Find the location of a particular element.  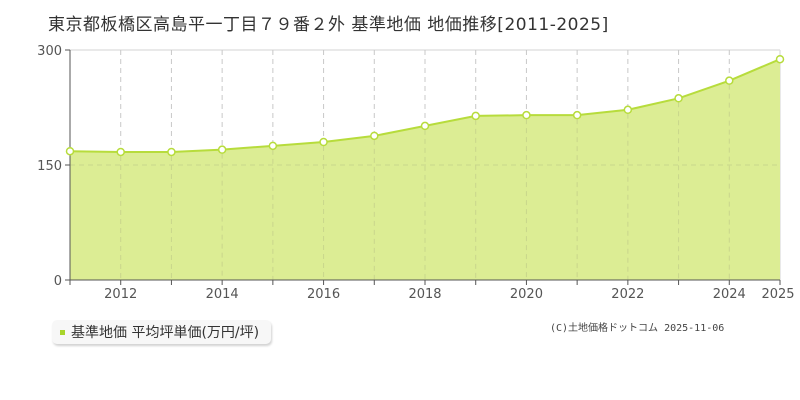

legend-swatch-icon is located at coordinates (62, 332).